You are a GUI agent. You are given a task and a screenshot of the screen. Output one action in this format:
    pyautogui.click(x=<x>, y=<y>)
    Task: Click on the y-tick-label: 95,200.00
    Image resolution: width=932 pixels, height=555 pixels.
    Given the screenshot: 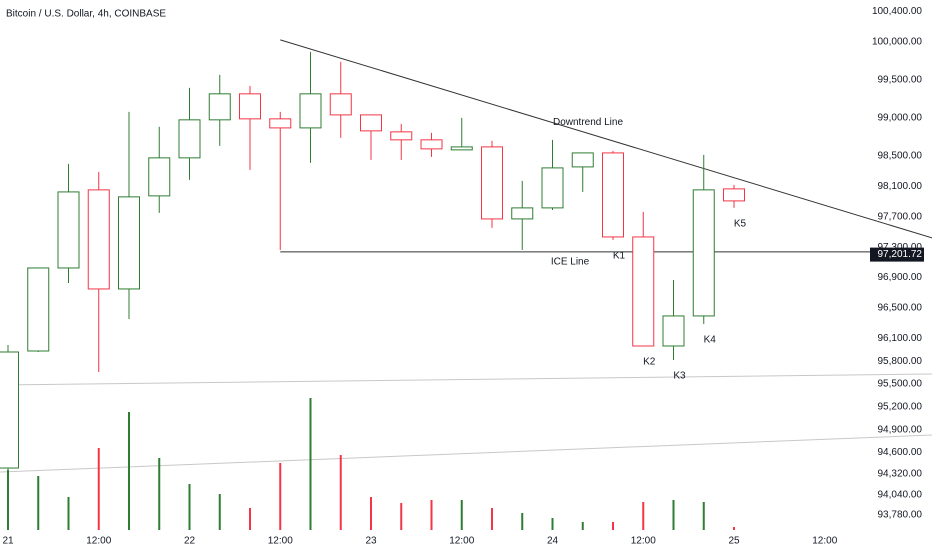 What is the action you would take?
    pyautogui.click(x=900, y=406)
    